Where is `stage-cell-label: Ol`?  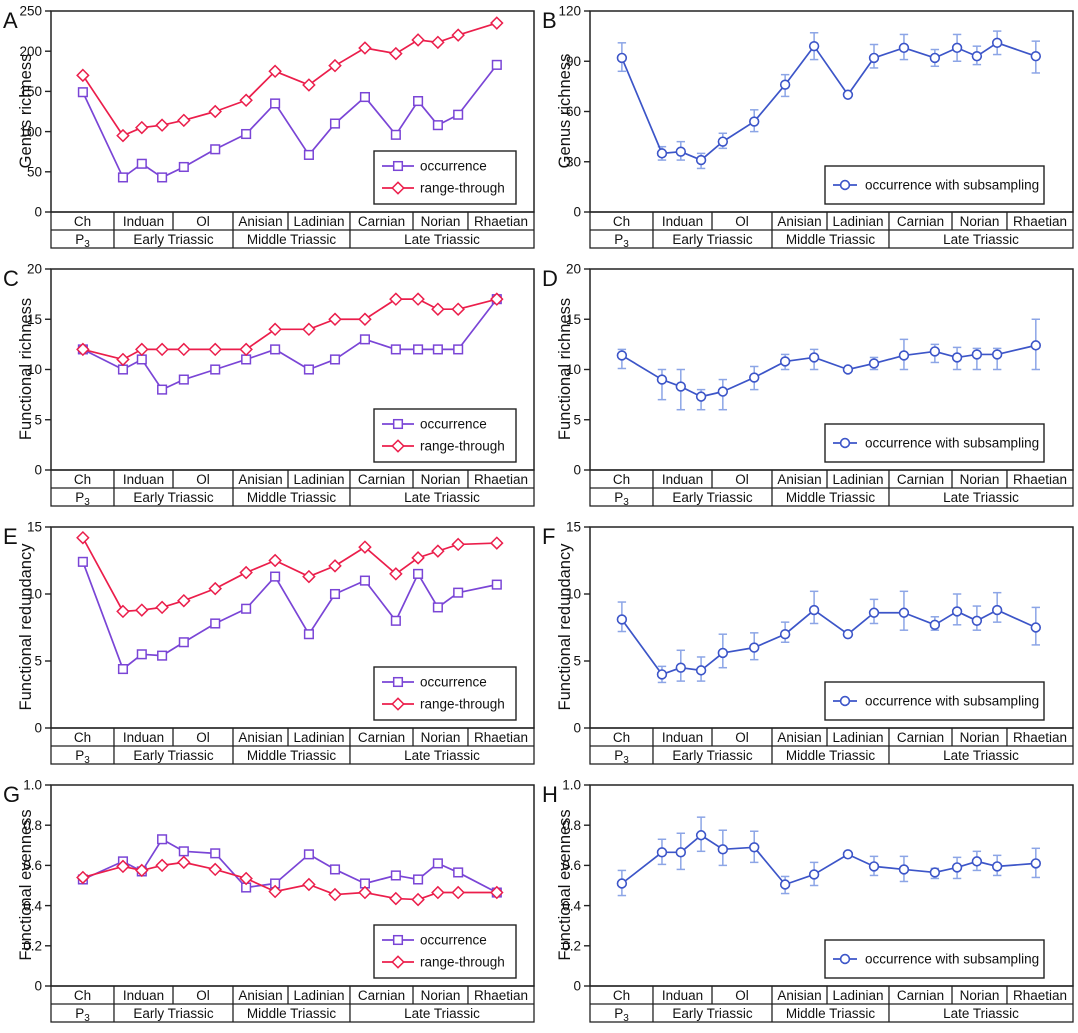 stage-cell-label: Ol is located at coordinates (742, 479).